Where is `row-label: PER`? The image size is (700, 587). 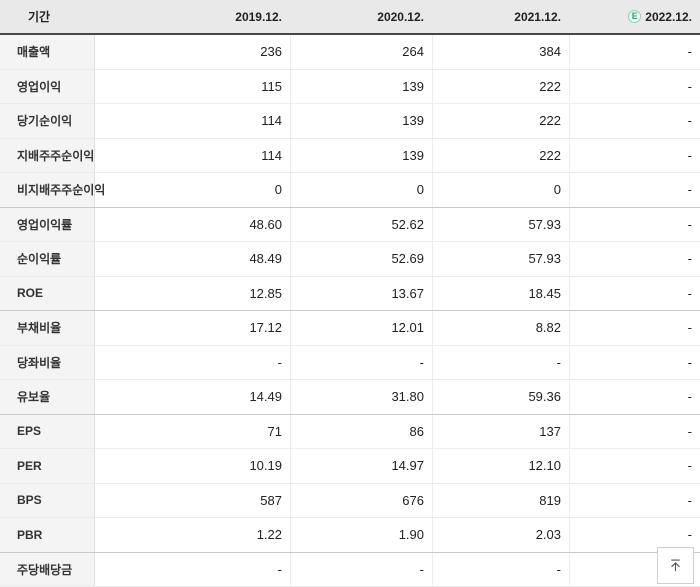
row-label: PER is located at coordinates (47, 466).